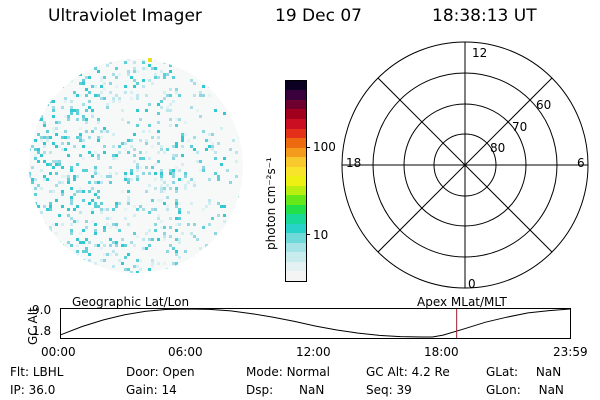  Describe the element at coordinates (498, 148) in the screenshot. I see `lat-label-80: 80` at that location.